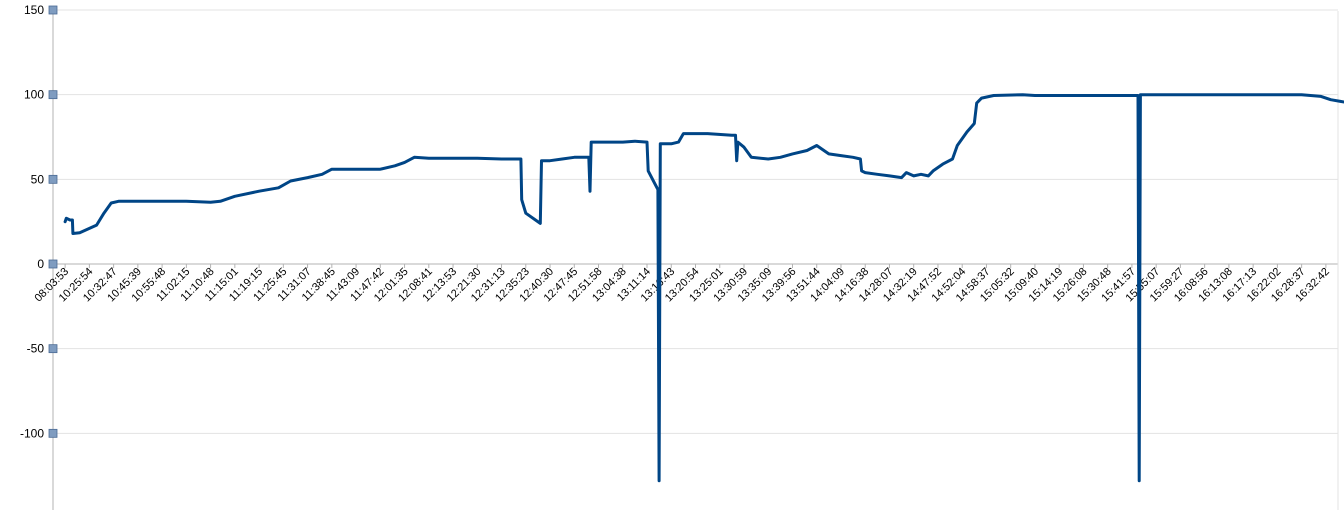  Describe the element at coordinates (40, 264) in the screenshot. I see `y-tick-label: 0` at that location.